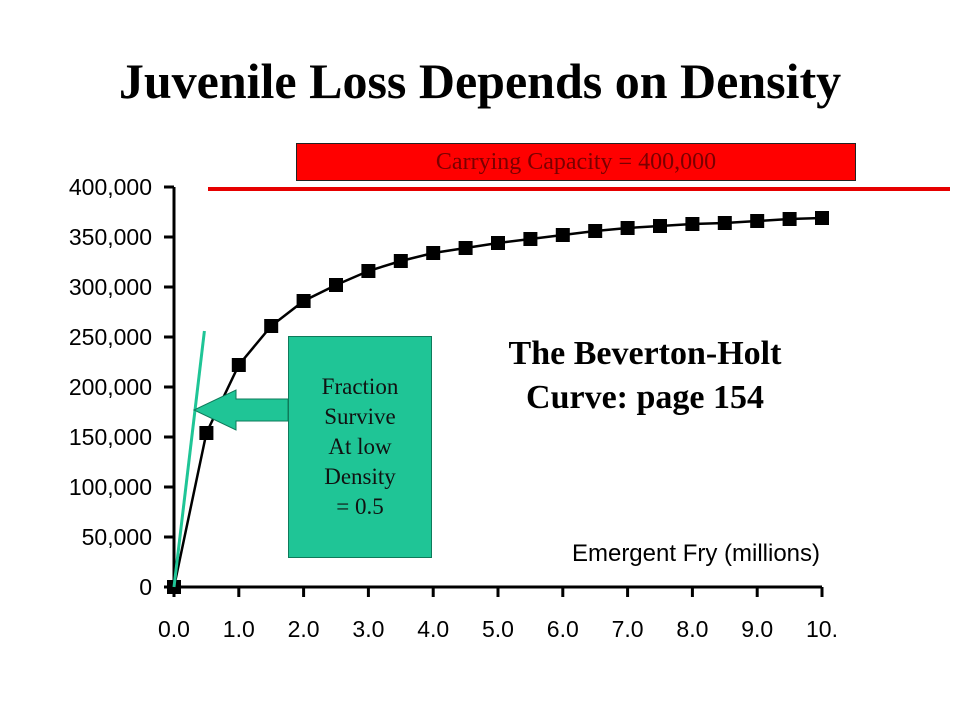 The image size is (960, 720). What do you see at coordinates (368, 629) in the screenshot?
I see `x-tick-label: 3.0` at bounding box center [368, 629].